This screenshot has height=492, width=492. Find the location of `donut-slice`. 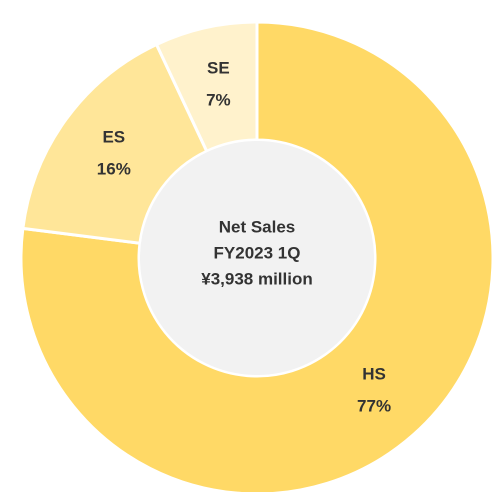

donut-slice is located at coordinates (206, 87).